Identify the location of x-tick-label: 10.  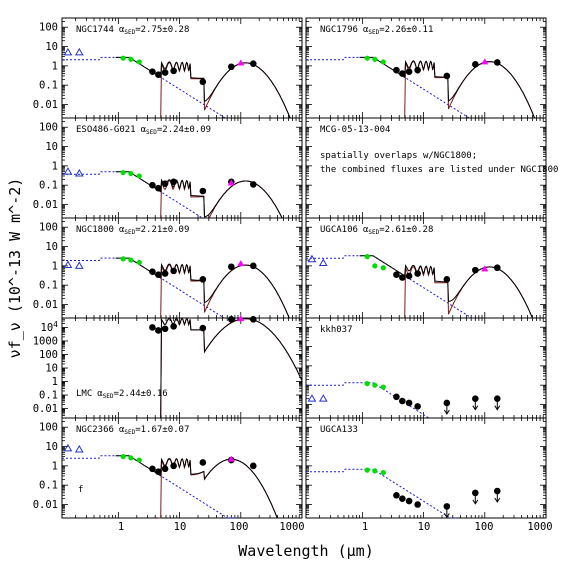
(424, 527).